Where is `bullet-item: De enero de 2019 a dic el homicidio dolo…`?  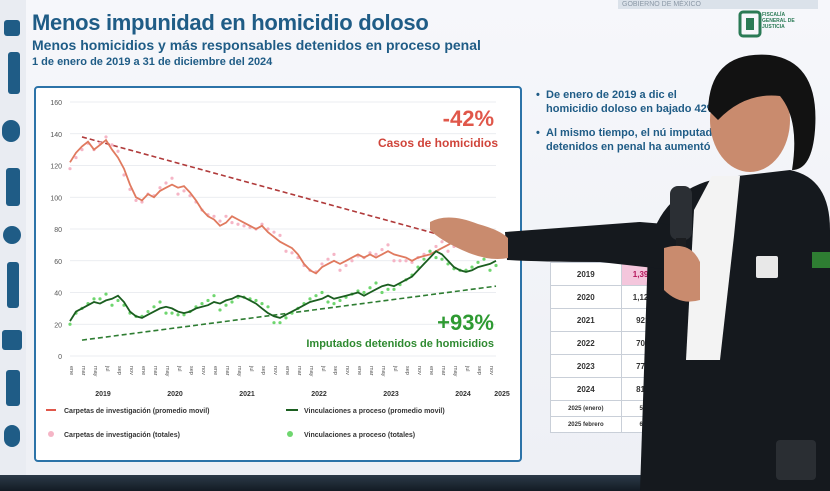
bullet-item: De enero de 2019 a dic el homicidio dolo… is located at coordinates (631, 102).